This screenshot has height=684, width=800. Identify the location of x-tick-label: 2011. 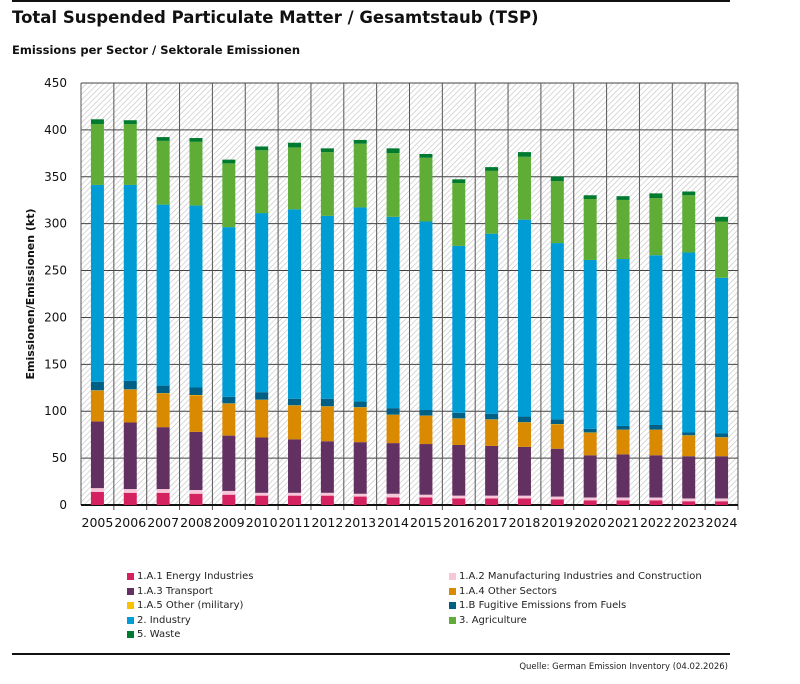
(295, 522).